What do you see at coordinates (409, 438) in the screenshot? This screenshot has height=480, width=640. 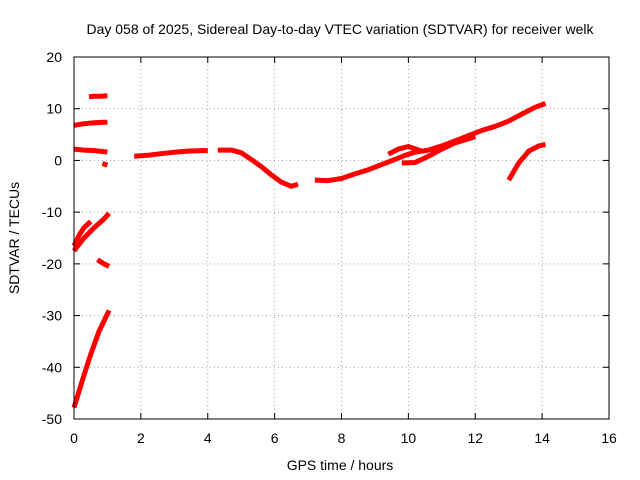 I see `x-tick-label: 10` at bounding box center [409, 438].